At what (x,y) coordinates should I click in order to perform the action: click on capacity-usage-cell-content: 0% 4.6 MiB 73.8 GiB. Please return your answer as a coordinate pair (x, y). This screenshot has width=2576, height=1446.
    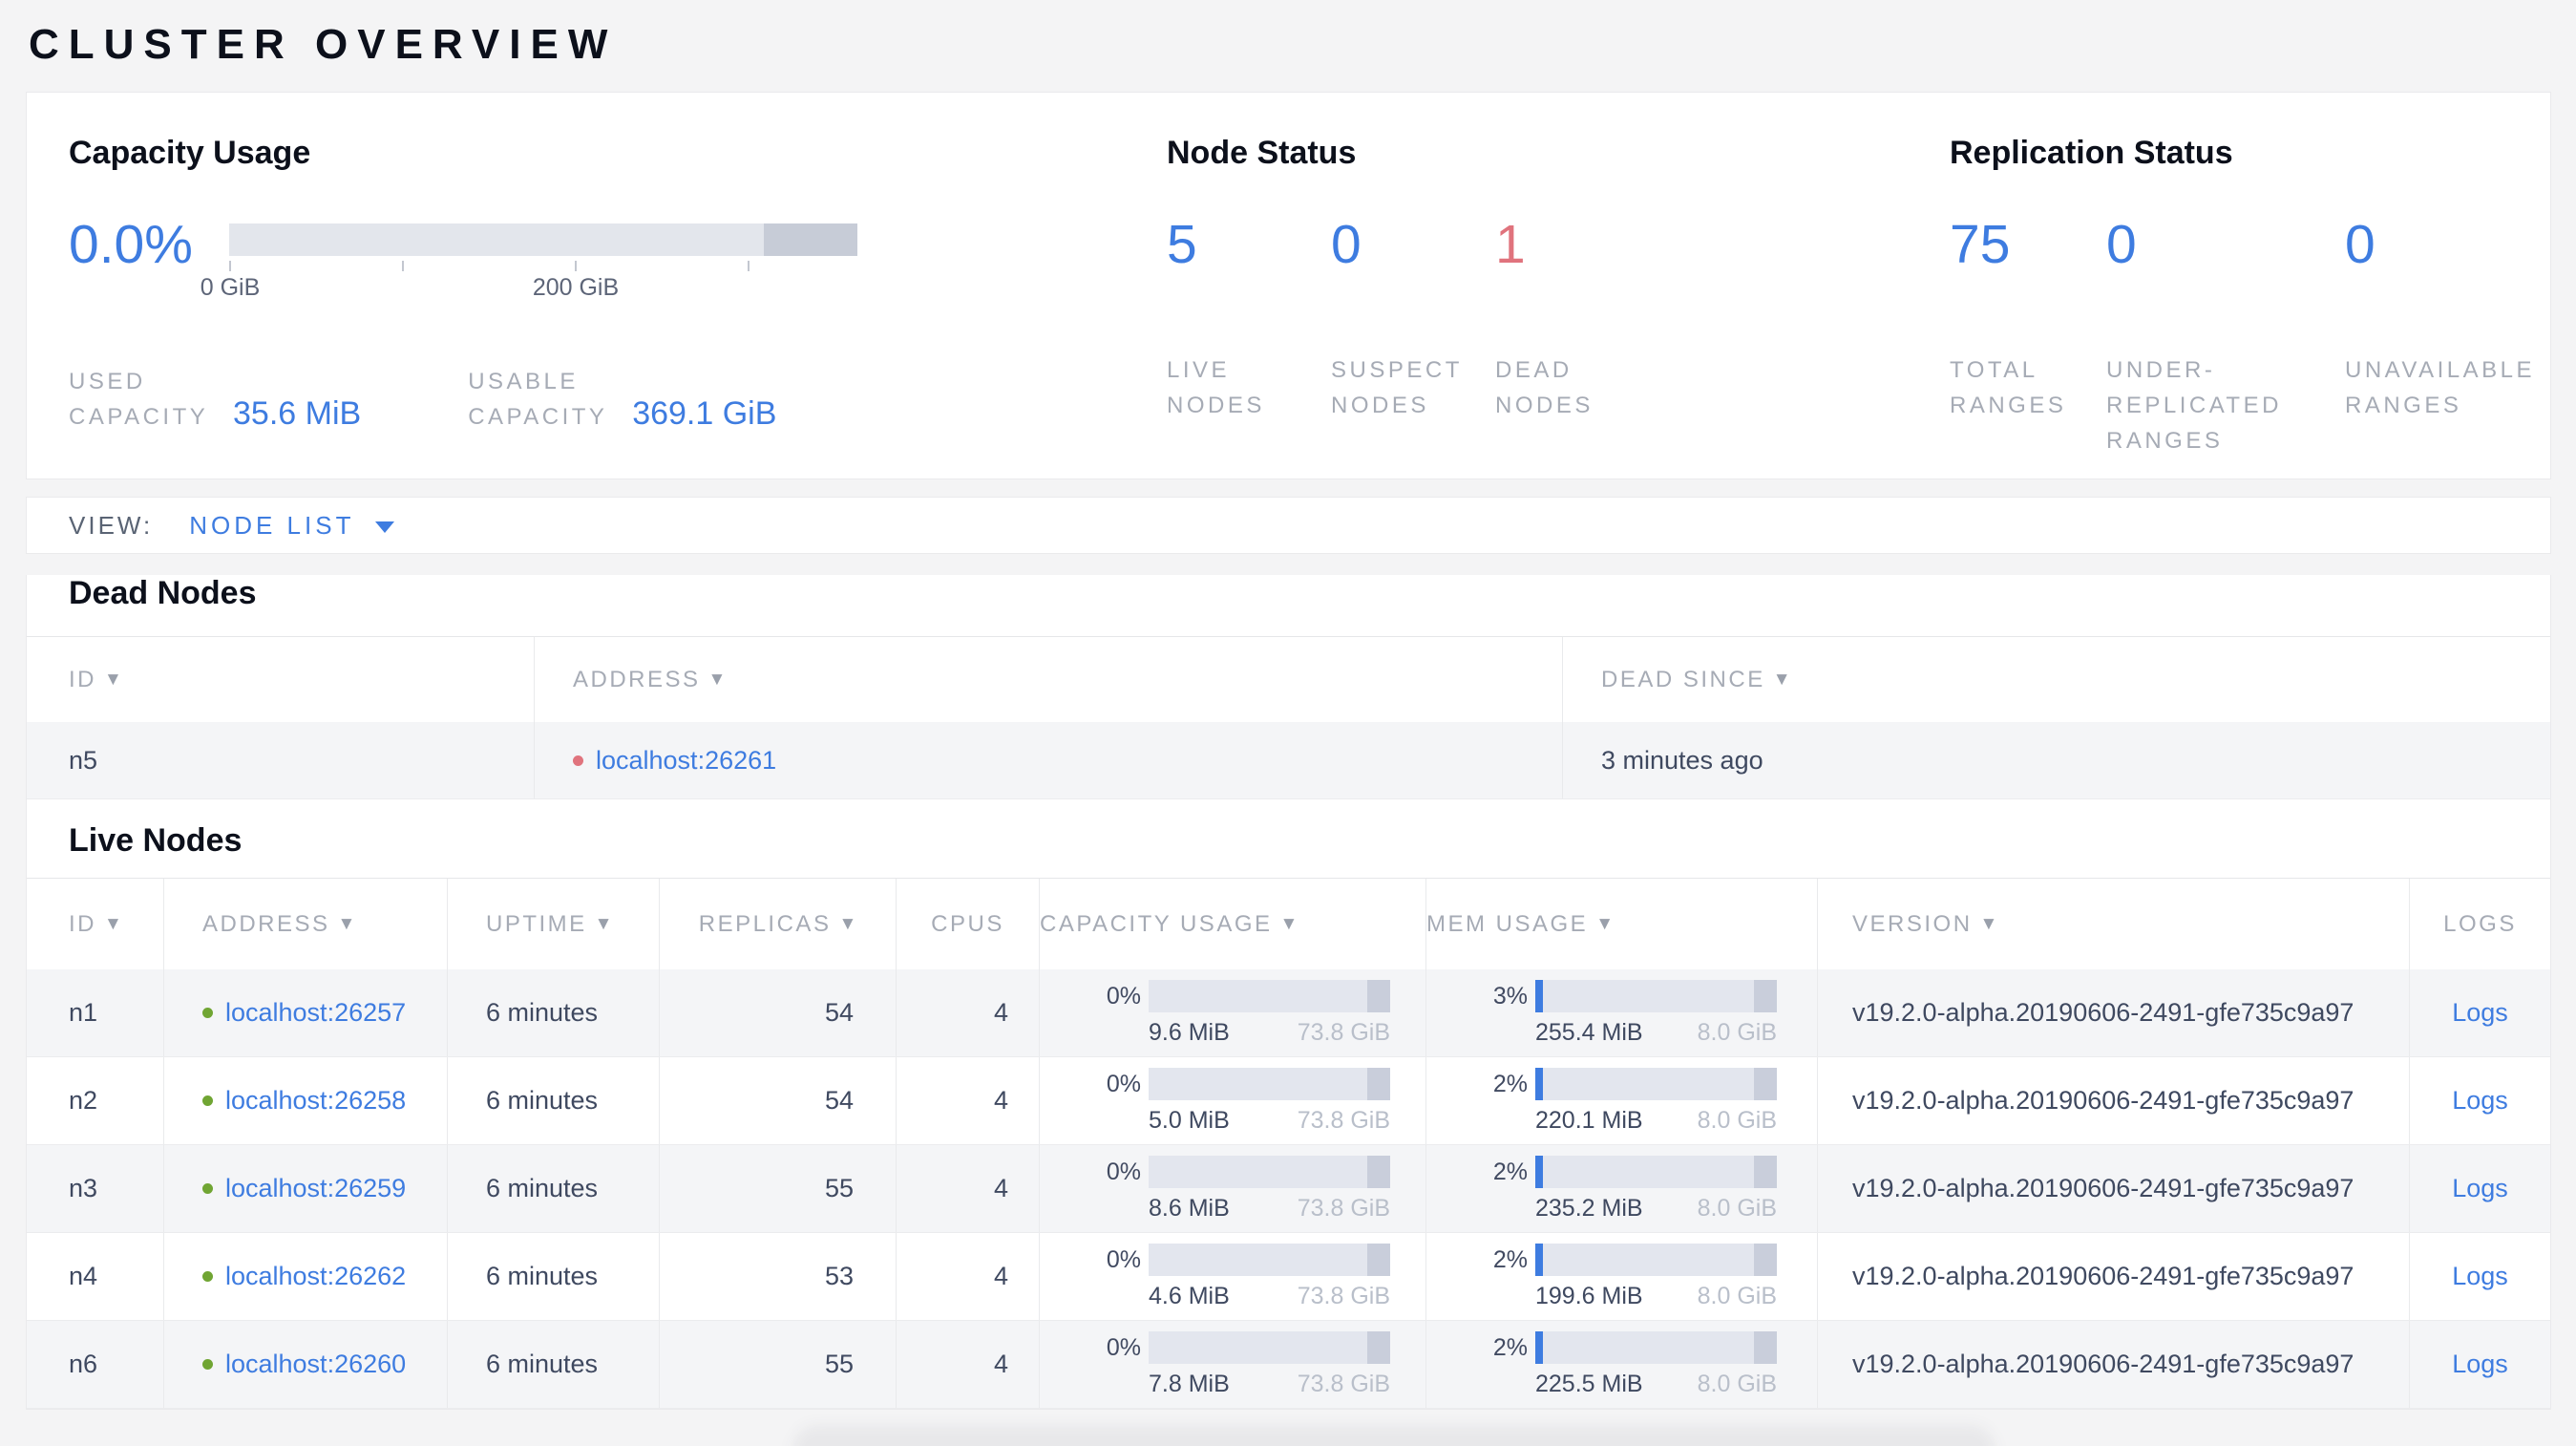
    Looking at the image, I should click on (1232, 1276).